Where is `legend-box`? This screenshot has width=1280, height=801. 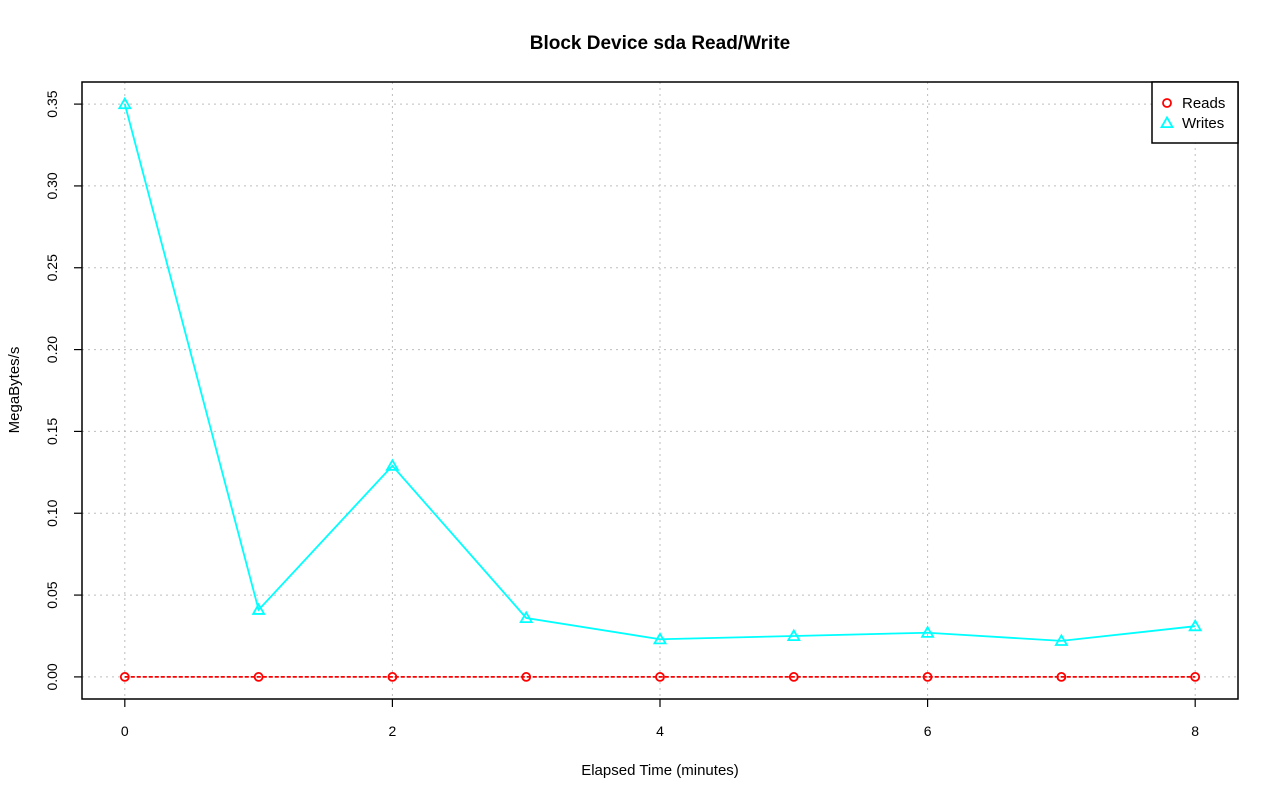
legend-box is located at coordinates (1195, 112).